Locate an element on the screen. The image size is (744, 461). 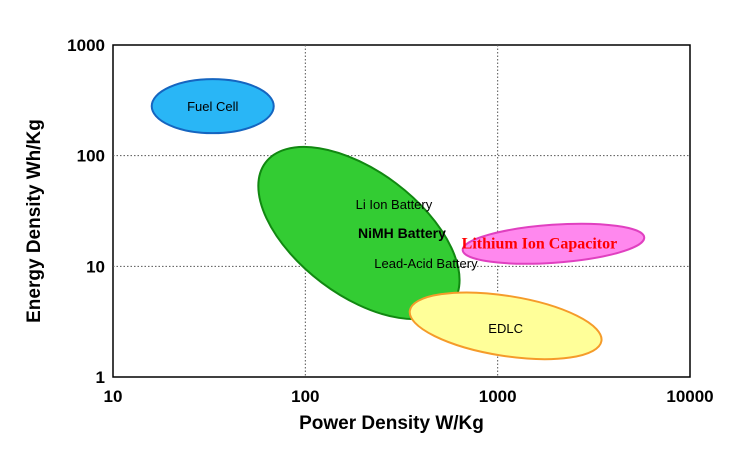
region-edlc: EDLC is located at coordinates (505, 326).